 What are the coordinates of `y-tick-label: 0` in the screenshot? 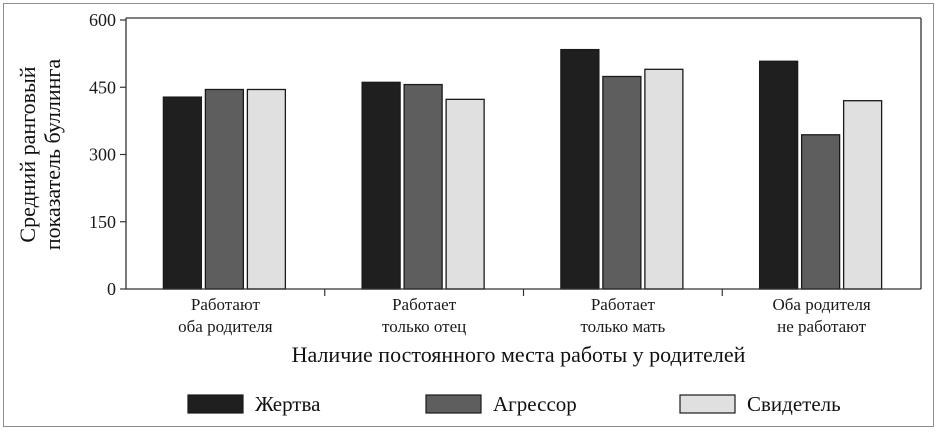 It's located at (111, 289).